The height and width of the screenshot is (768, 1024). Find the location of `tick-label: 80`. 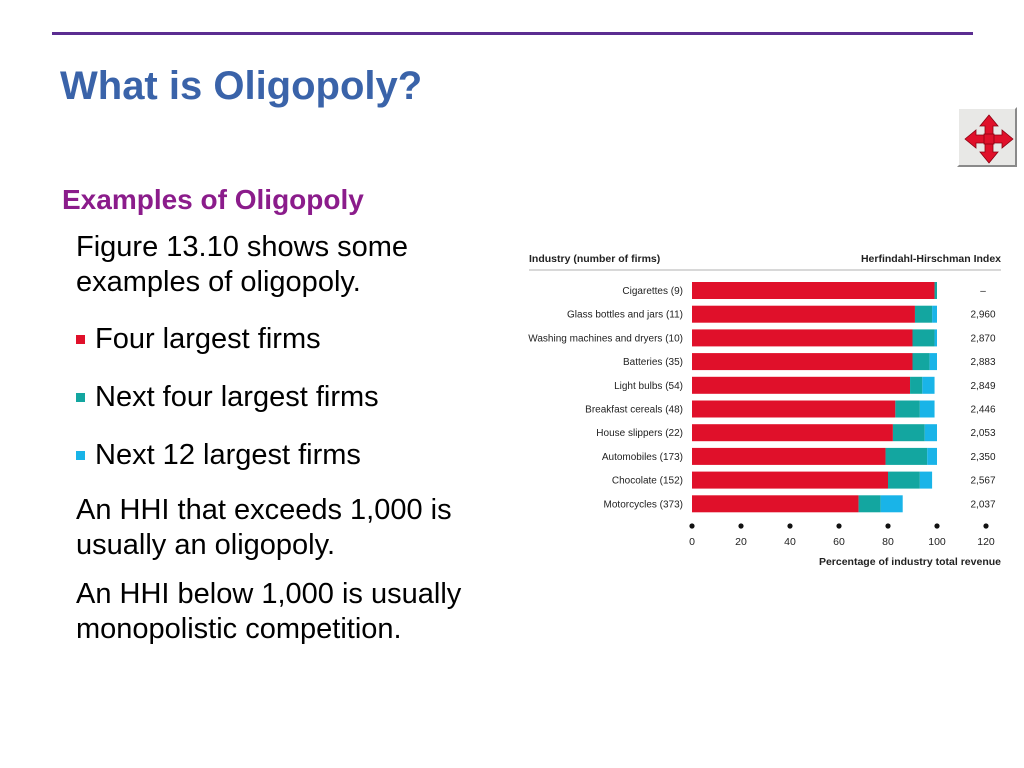

tick-label: 80 is located at coordinates (888, 542).